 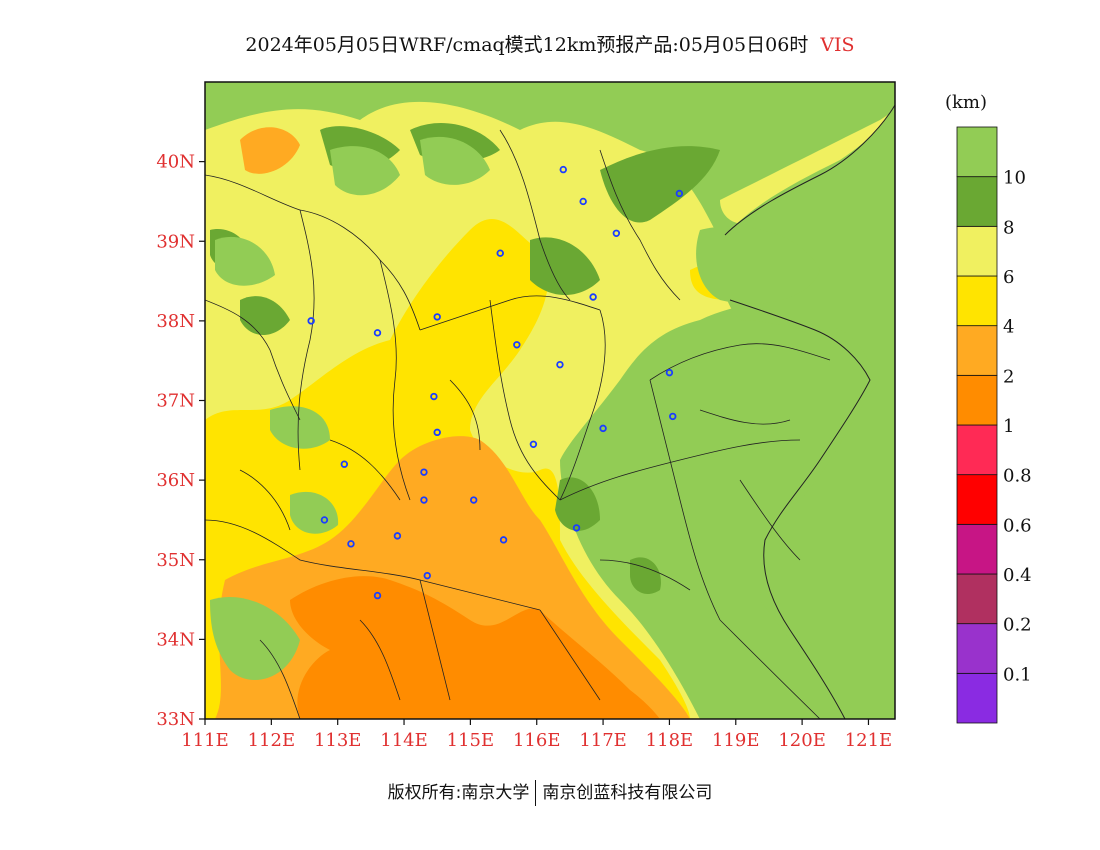 I want to click on latitude-axis: 33N 34N 35N 36N 37N 38N 39N 40N, so click(x=180, y=441).